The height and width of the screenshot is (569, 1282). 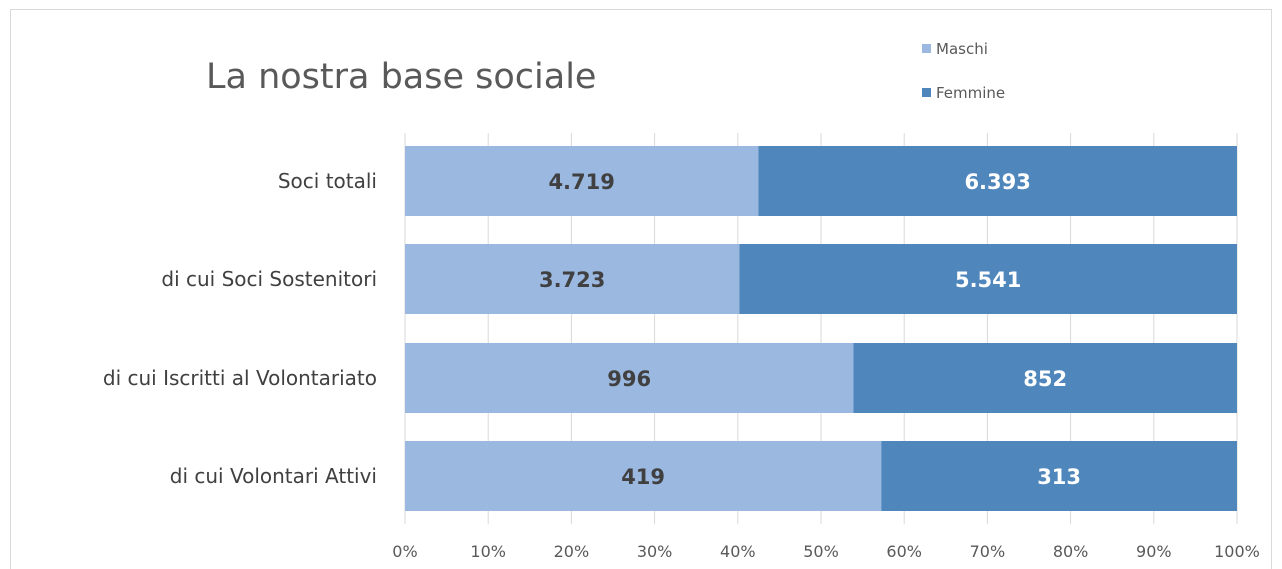 I want to click on legend: Maschi Femmine, so click(x=963, y=71).